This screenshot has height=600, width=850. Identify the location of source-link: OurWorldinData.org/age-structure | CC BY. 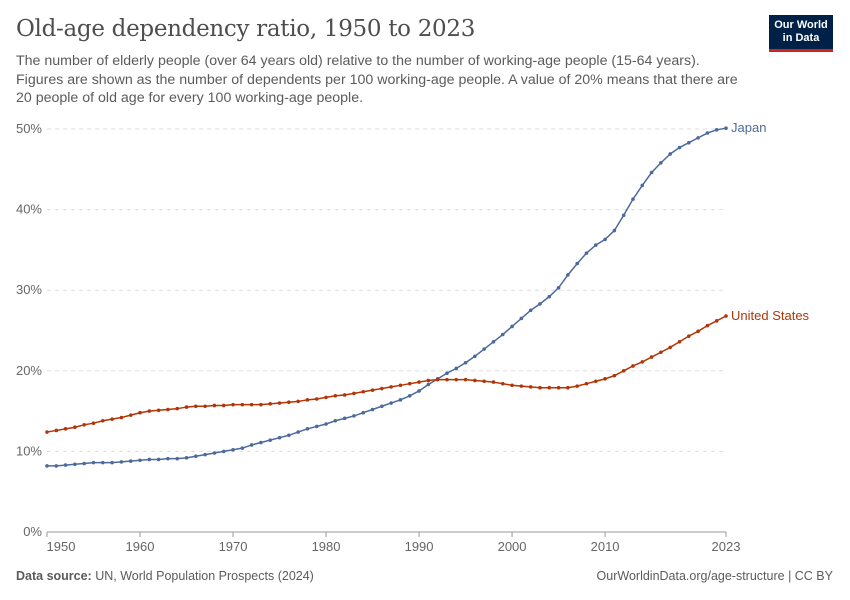
(714, 576).